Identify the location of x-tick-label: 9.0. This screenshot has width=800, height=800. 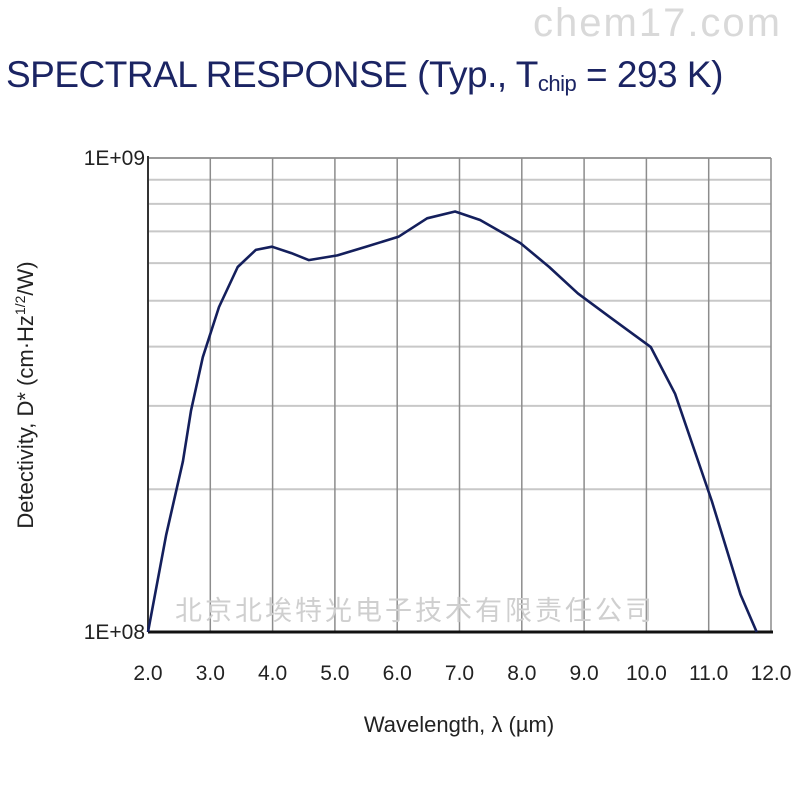
(583, 673).